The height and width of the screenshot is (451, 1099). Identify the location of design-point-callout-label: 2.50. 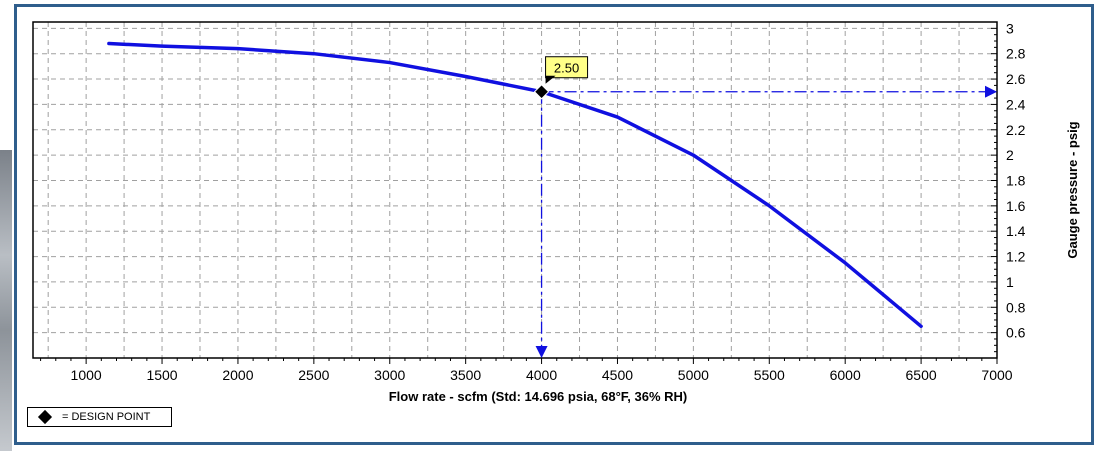
(566, 68).